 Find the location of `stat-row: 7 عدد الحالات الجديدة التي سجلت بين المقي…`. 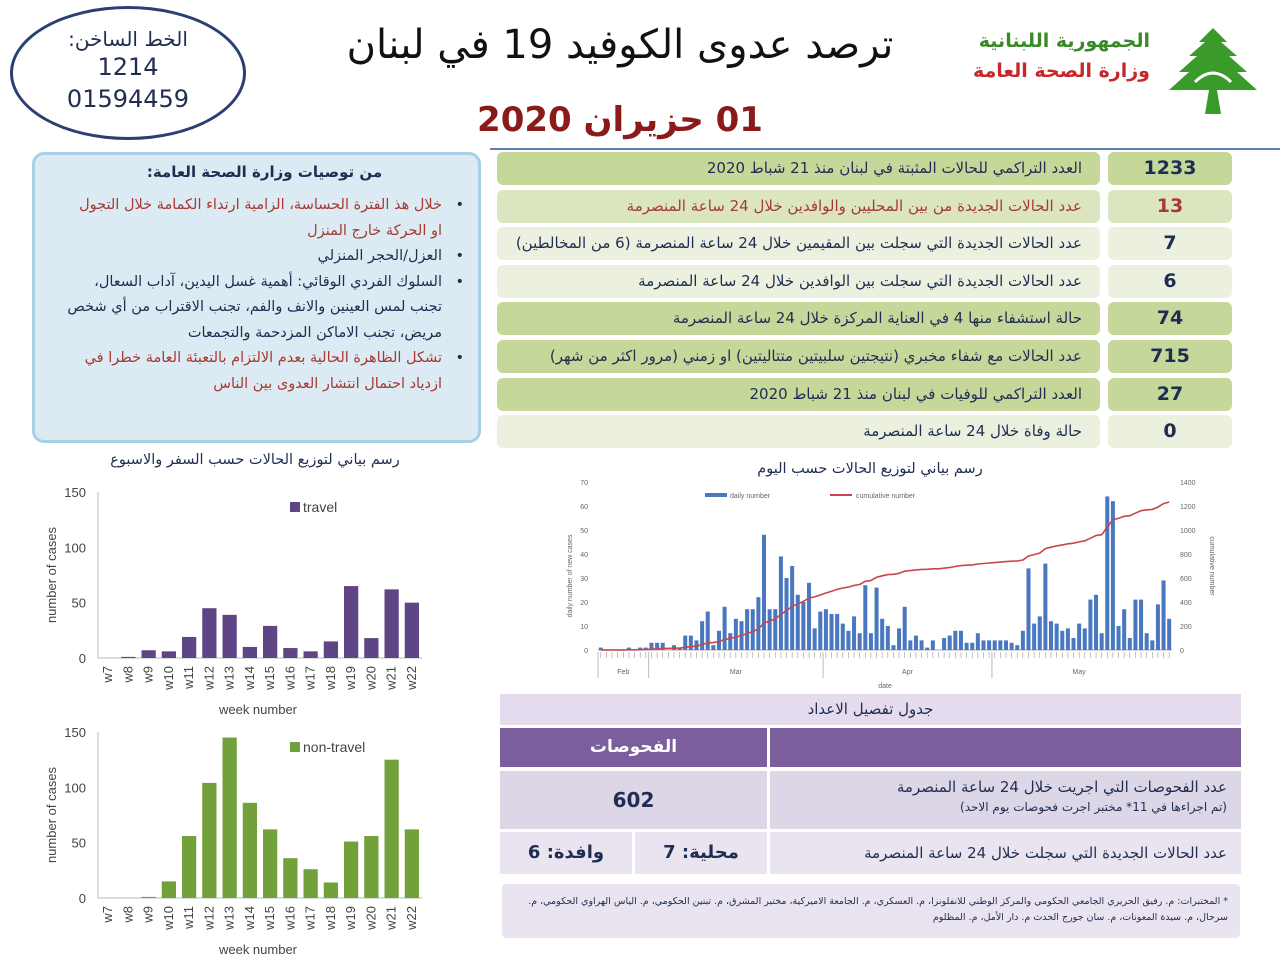

stat-row: 7 عدد الحالات الجديدة التي سجلت بين المقي… is located at coordinates (864, 244).